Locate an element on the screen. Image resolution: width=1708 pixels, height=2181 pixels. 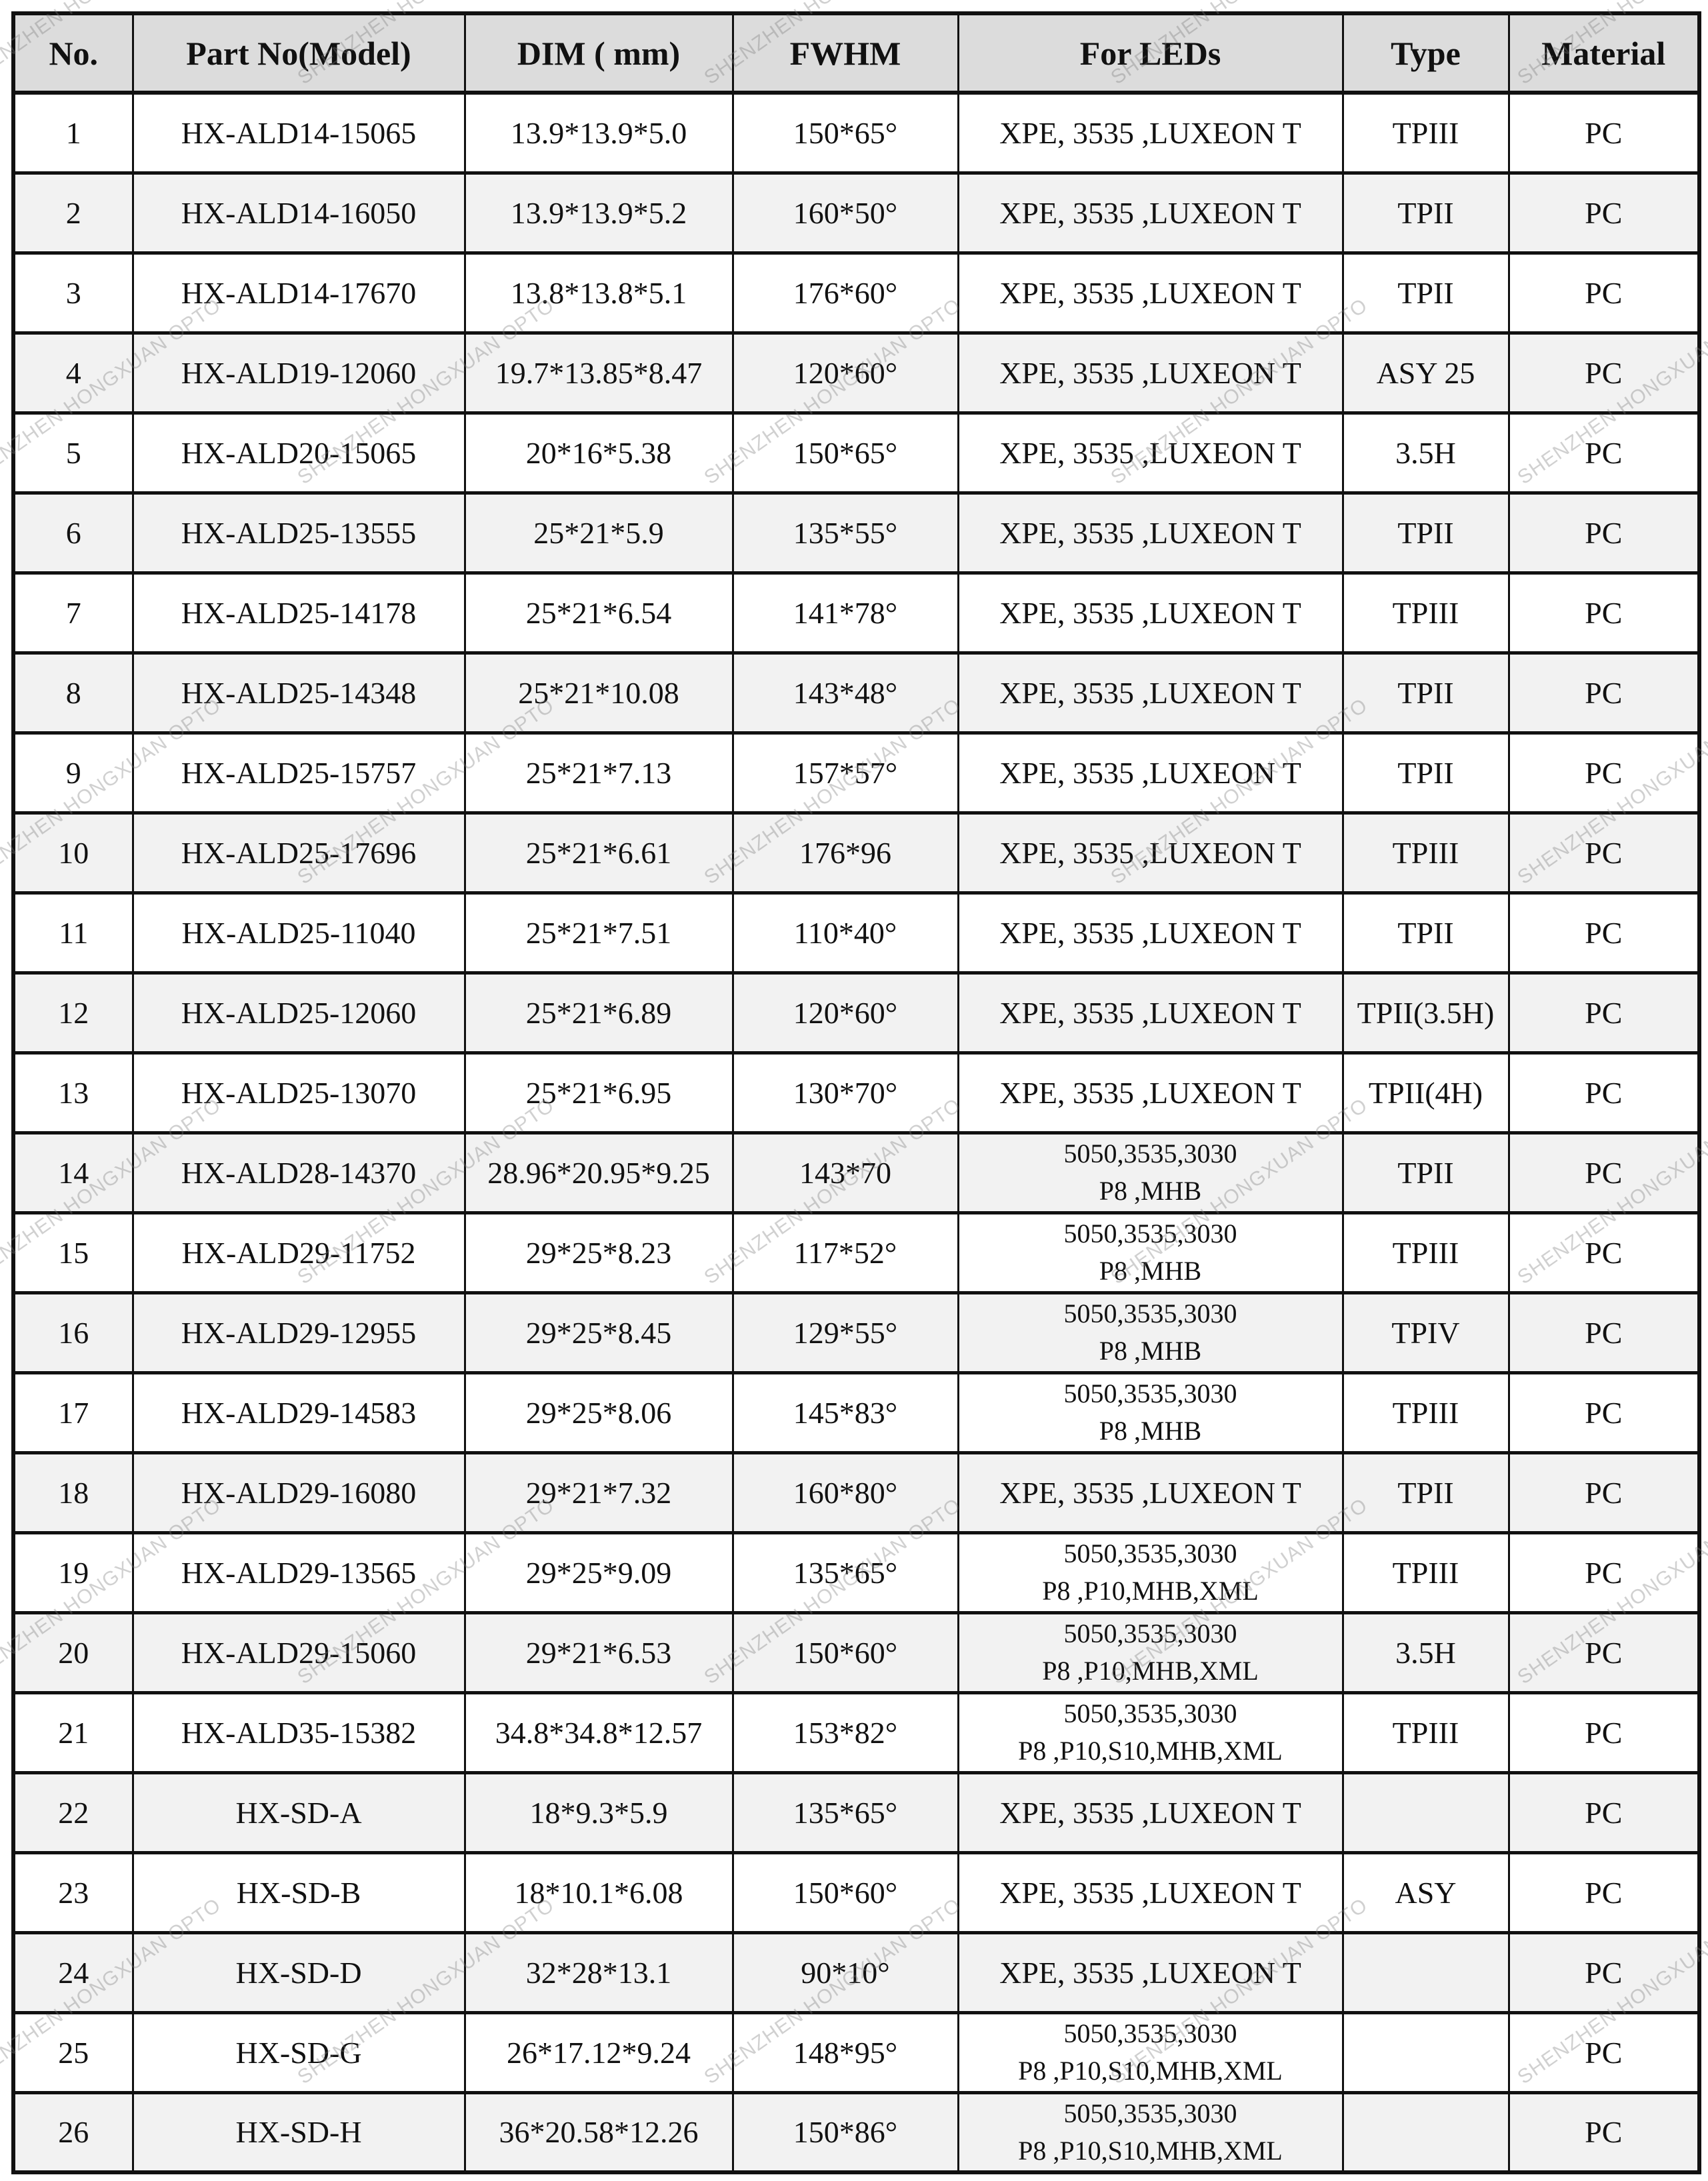
cell-part-no: HX-ALD25-14178 is located at coordinates (298, 613).